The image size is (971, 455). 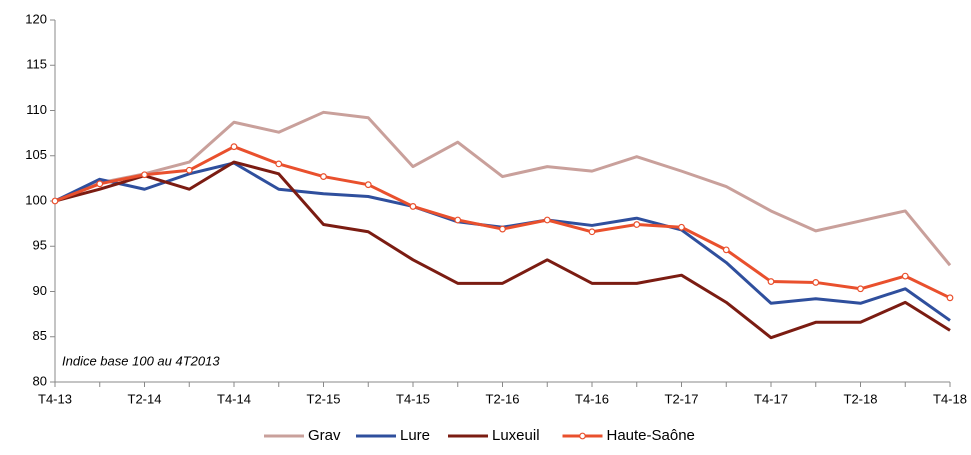 I want to click on legend-label: Haute-Saône, so click(x=651, y=435).